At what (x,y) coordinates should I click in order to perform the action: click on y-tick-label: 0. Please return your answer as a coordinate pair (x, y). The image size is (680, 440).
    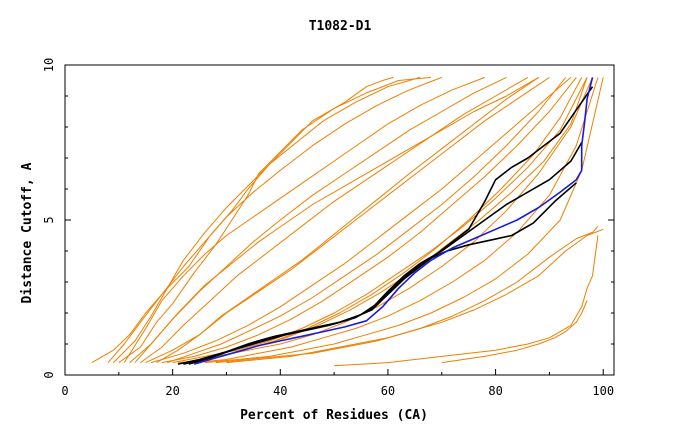
    Looking at the image, I should click on (49, 374).